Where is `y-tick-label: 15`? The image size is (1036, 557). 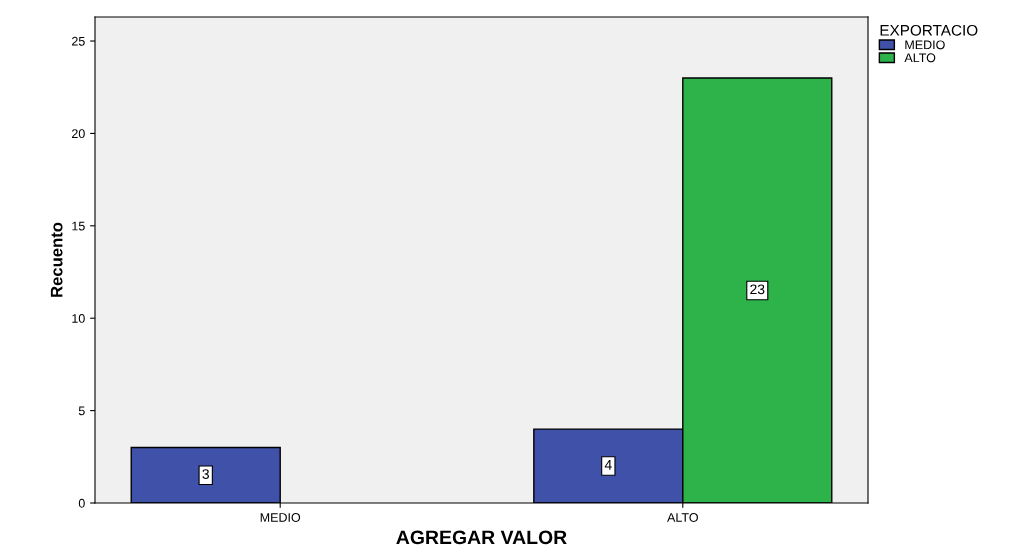 y-tick-label: 15 is located at coordinates (78, 226).